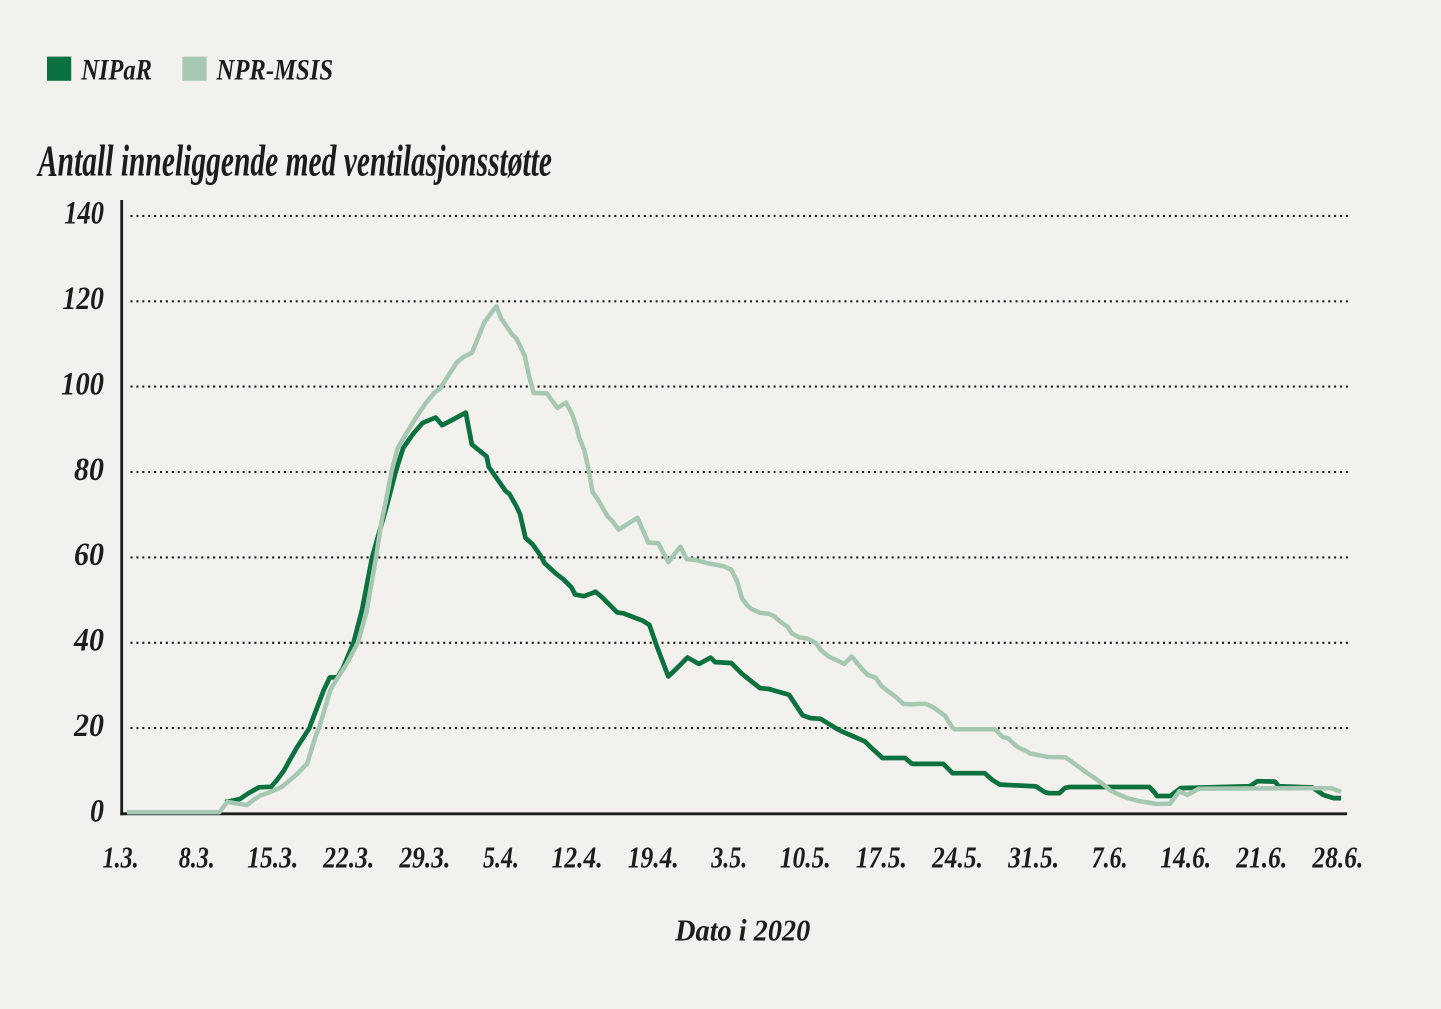  What do you see at coordinates (425, 857) in the screenshot?
I see `svg-text: 29.3.` at bounding box center [425, 857].